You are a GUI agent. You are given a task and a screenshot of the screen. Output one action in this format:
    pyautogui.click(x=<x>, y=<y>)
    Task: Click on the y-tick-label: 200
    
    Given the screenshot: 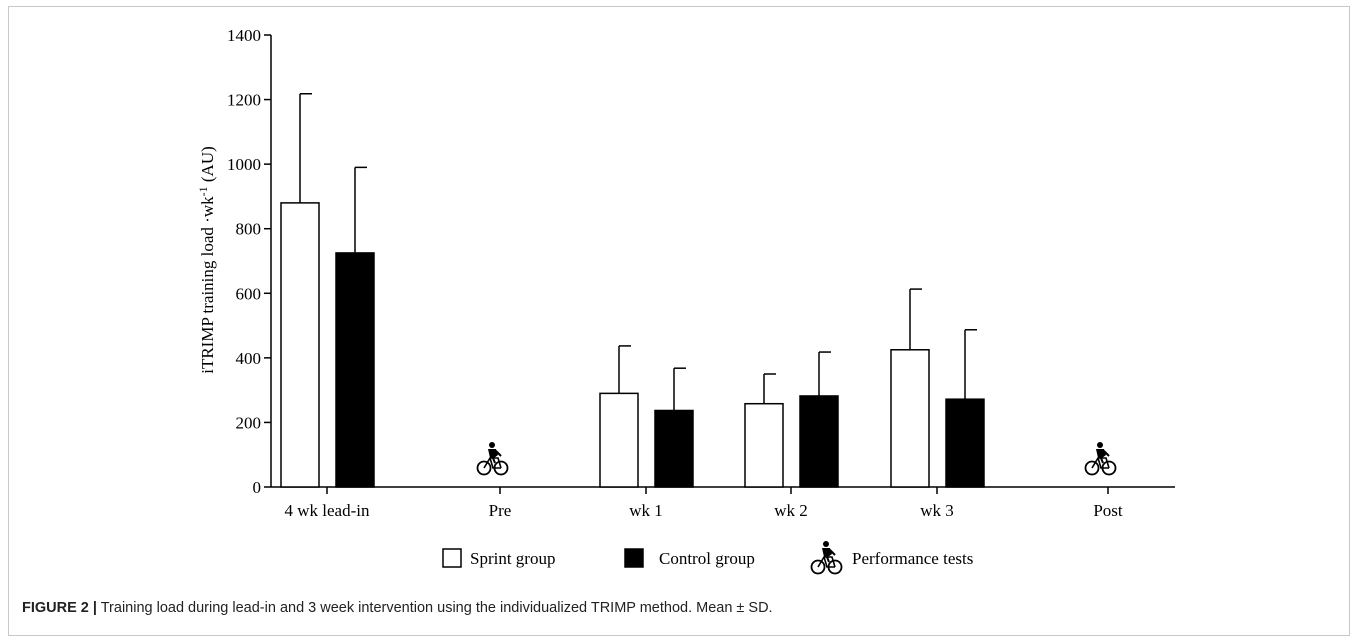 What is the action you would take?
    pyautogui.click(x=249, y=422)
    